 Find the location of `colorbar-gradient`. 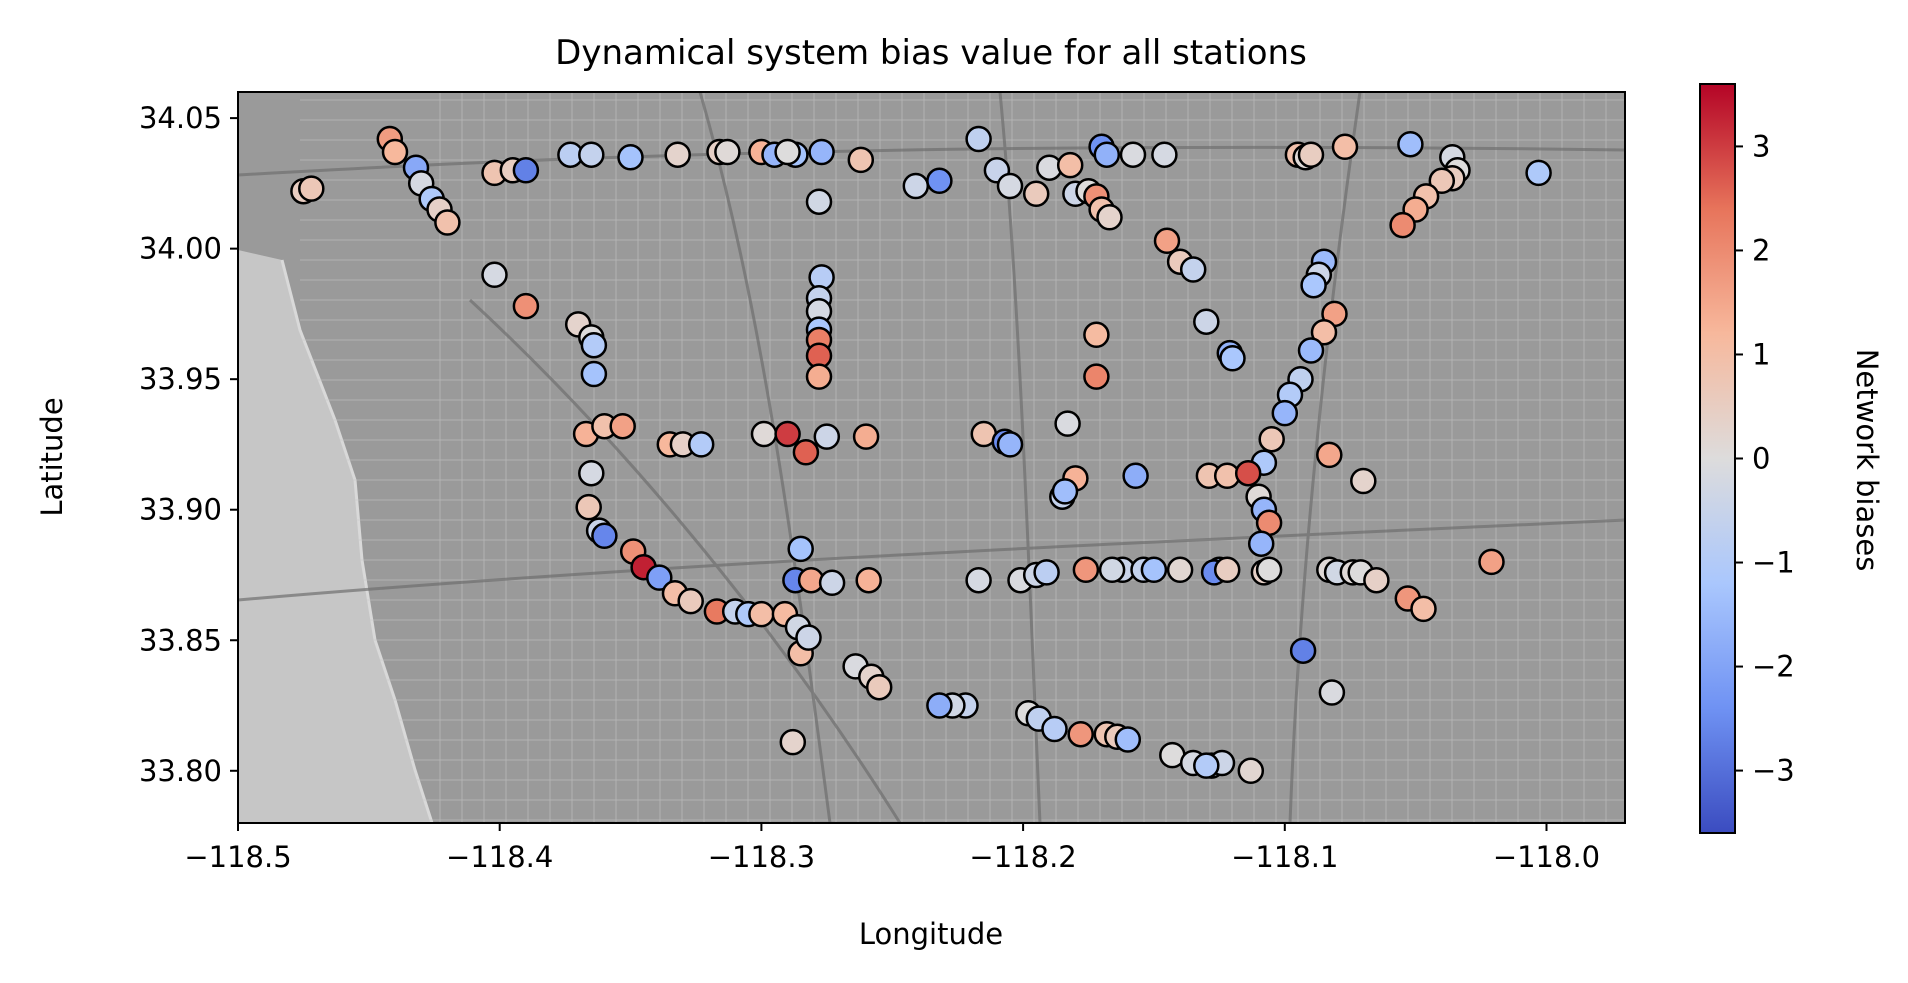

colorbar-gradient is located at coordinates (1717, 458).